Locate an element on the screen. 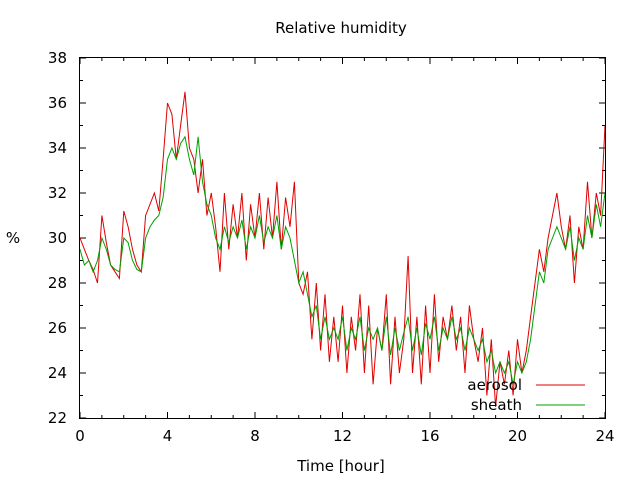 This screenshot has width=640, height=480. chart-title: Relative humidity is located at coordinates (341, 28).